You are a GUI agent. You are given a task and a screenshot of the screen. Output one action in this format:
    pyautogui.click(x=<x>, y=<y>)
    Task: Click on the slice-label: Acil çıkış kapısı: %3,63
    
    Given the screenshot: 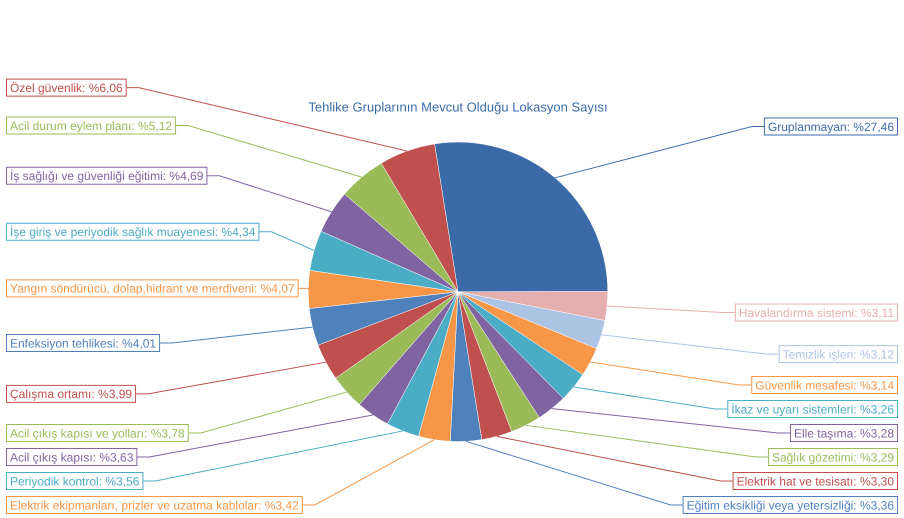 What is the action you would take?
    pyautogui.click(x=72, y=457)
    